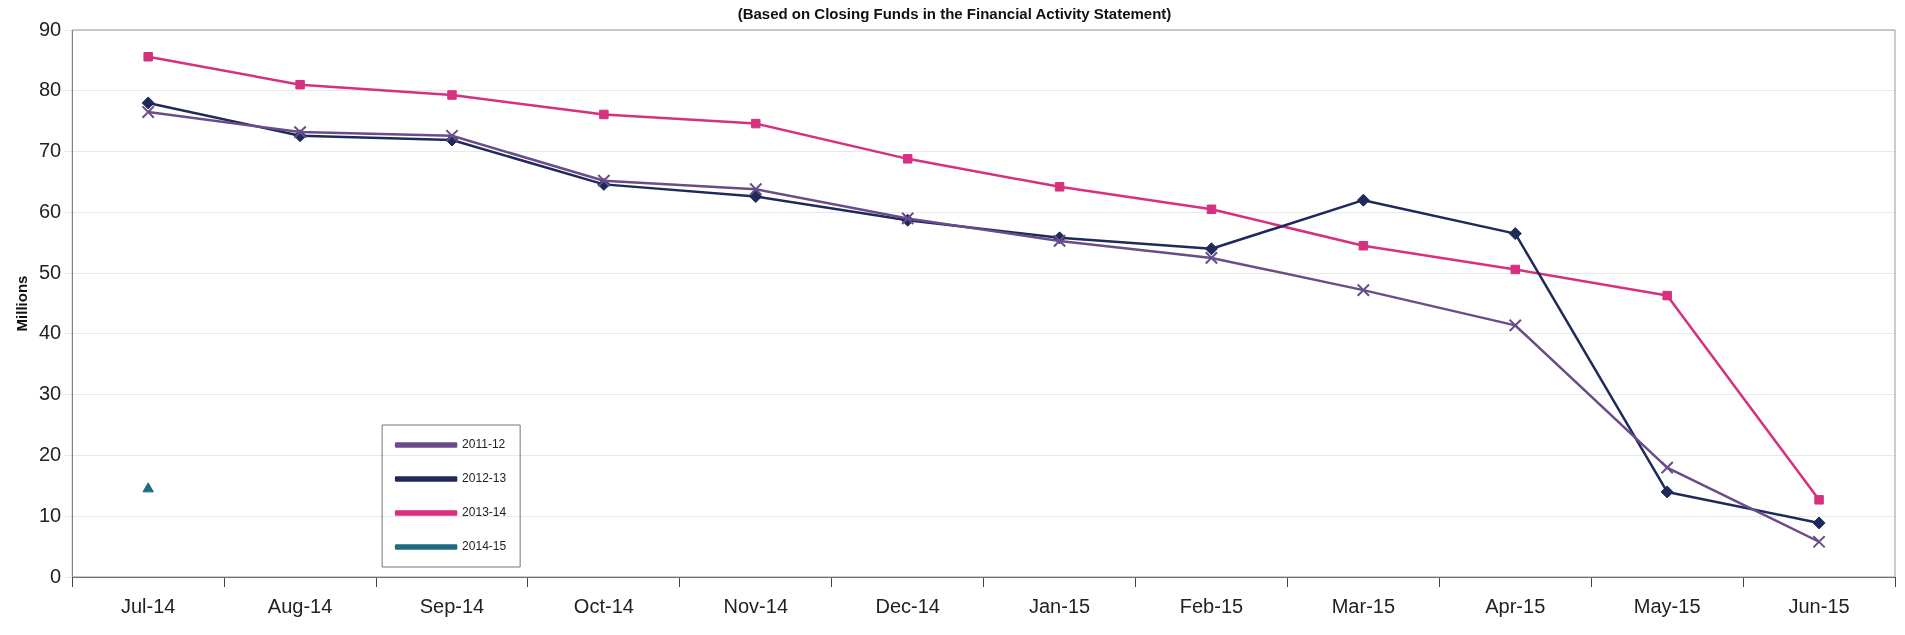 The height and width of the screenshot is (635, 1905). I want to click on legend-label: 2012-13, so click(484, 478).